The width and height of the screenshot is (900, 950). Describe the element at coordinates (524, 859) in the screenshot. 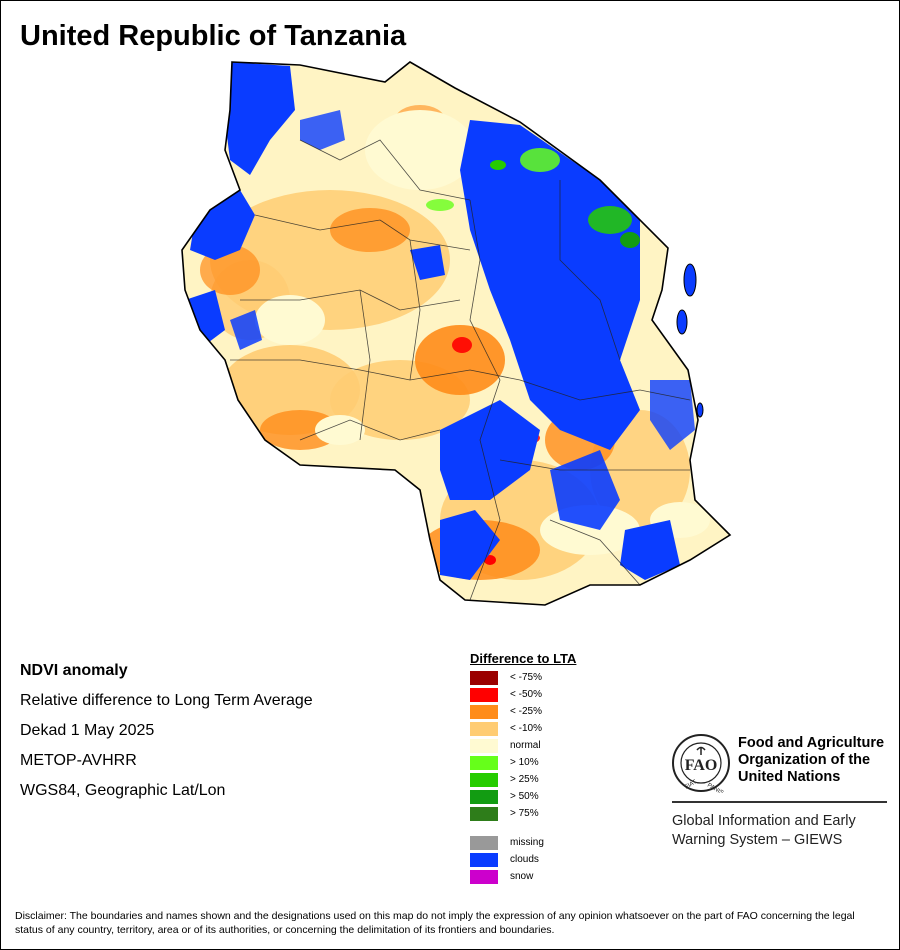

I see `legend-label: clouds` at that location.